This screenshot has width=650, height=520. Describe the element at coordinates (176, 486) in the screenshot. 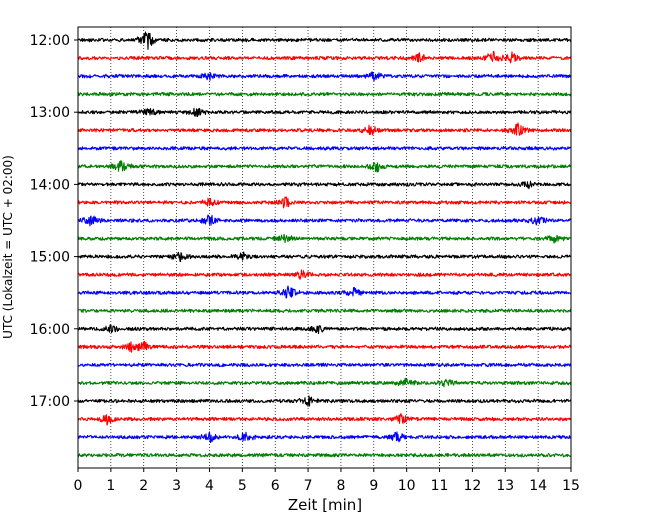

I see `x-tick-label: 3` at that location.